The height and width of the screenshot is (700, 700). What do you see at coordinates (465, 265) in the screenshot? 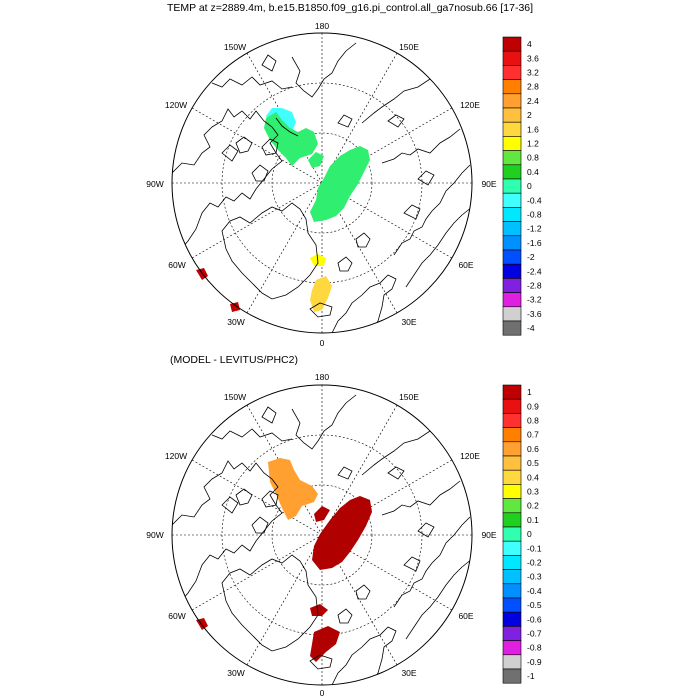
I see `top-lon-60e: 60E` at bounding box center [465, 265].